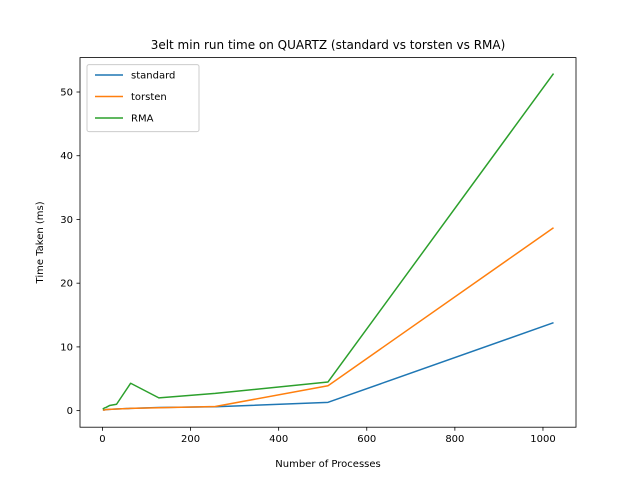 The image size is (640, 480). I want to click on legend-label-standard: standard, so click(153, 76).